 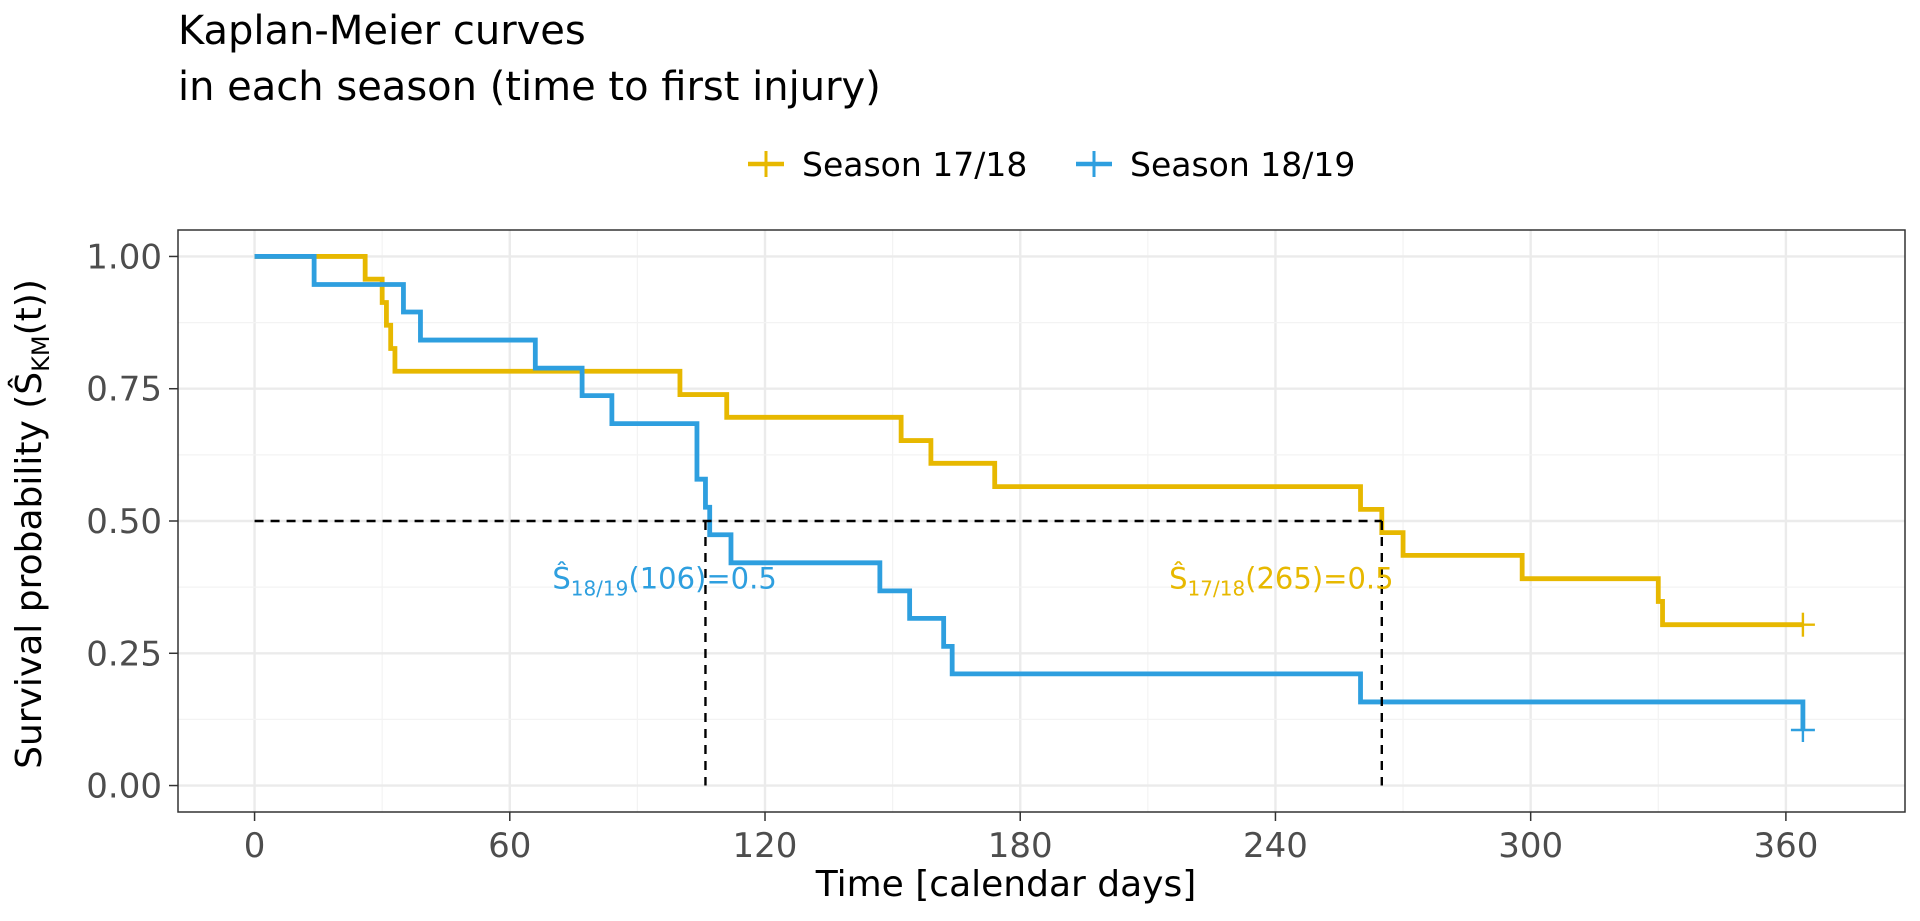 What do you see at coordinates (529, 87) in the screenshot?
I see `chart-title-line-2: in each season (time to first injury)` at bounding box center [529, 87].